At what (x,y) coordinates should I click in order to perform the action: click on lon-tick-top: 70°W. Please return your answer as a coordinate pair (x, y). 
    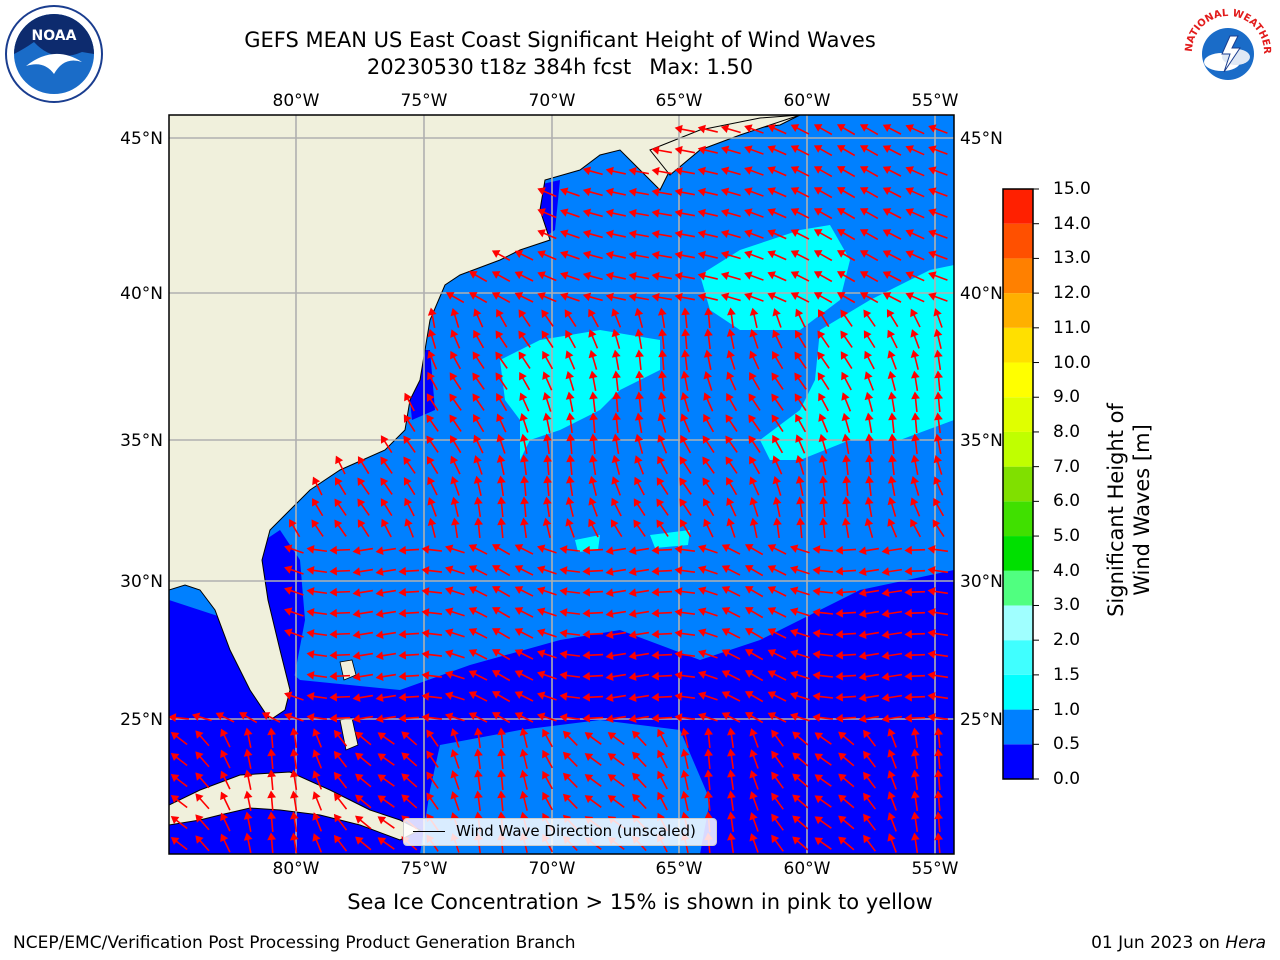
    Looking at the image, I should click on (552, 101).